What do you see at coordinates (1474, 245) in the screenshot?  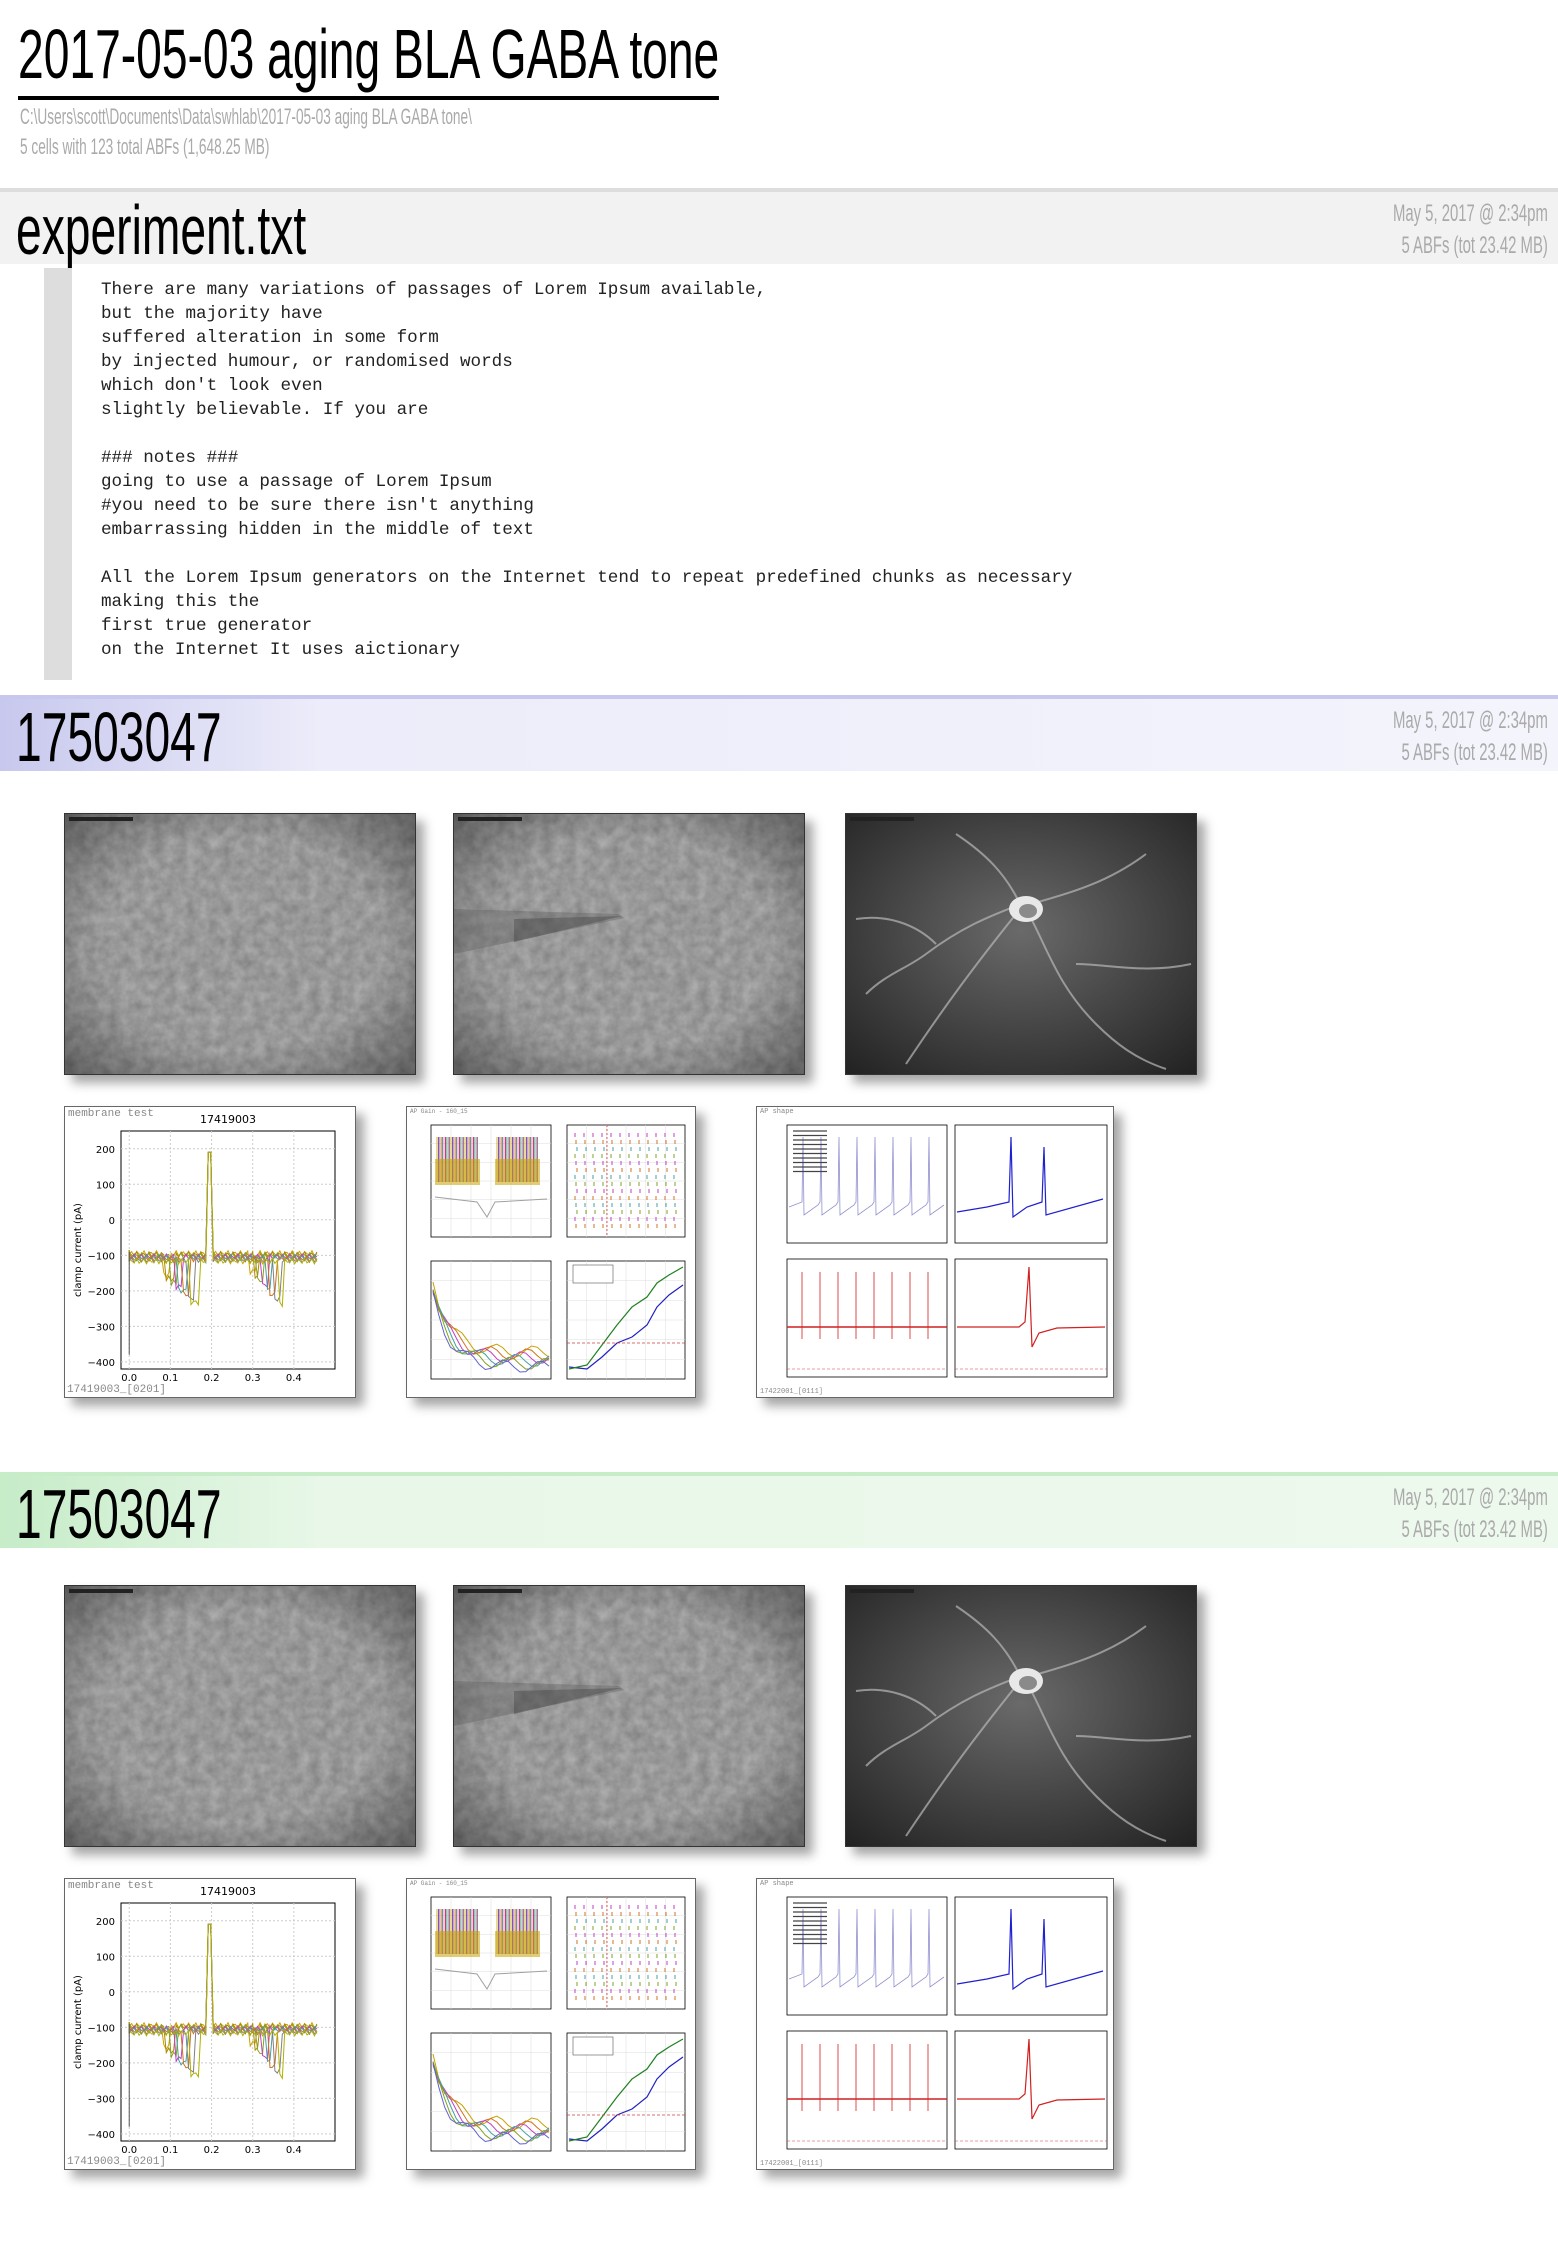 I see `experiment-abf-count: 5 ABFs (tot 23.42 MB)` at bounding box center [1474, 245].